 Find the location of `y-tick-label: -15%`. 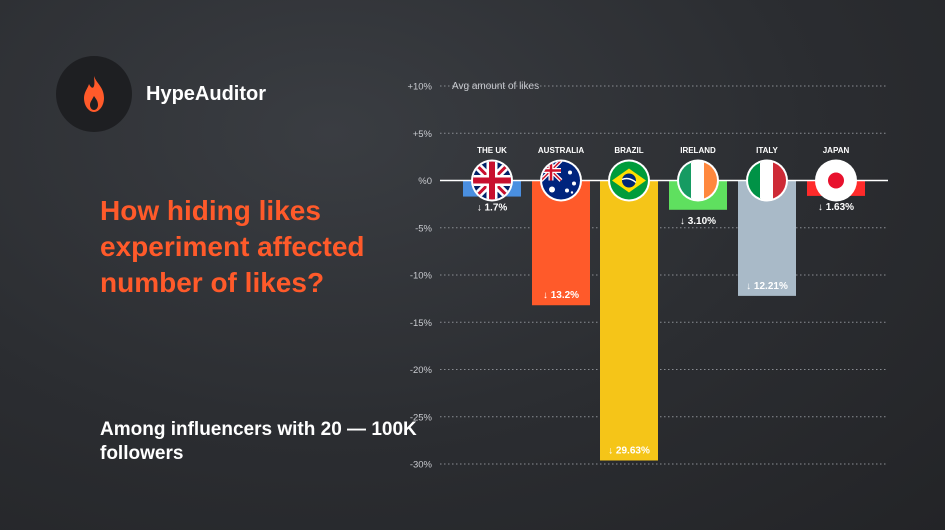

y-tick-label: -15% is located at coordinates (421, 323).